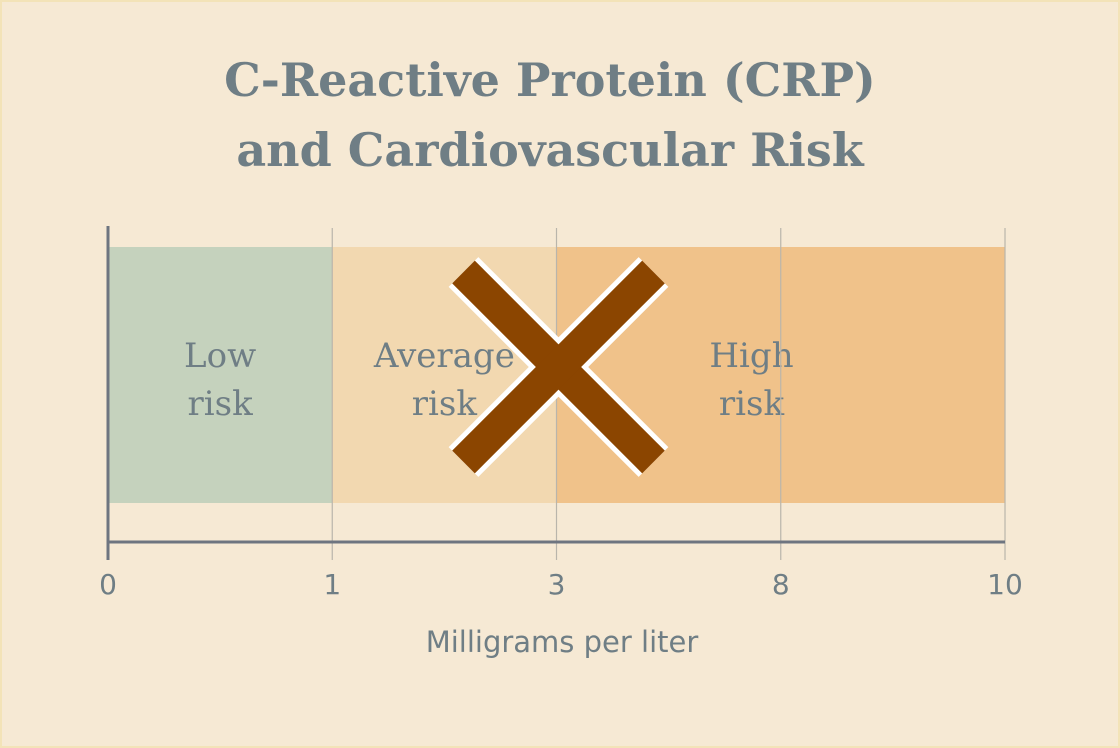 This screenshot has height=748, width=1120. What do you see at coordinates (550, 80) in the screenshot?
I see `chart-title-line-1: C-Reactive Protein (CRP)` at bounding box center [550, 80].